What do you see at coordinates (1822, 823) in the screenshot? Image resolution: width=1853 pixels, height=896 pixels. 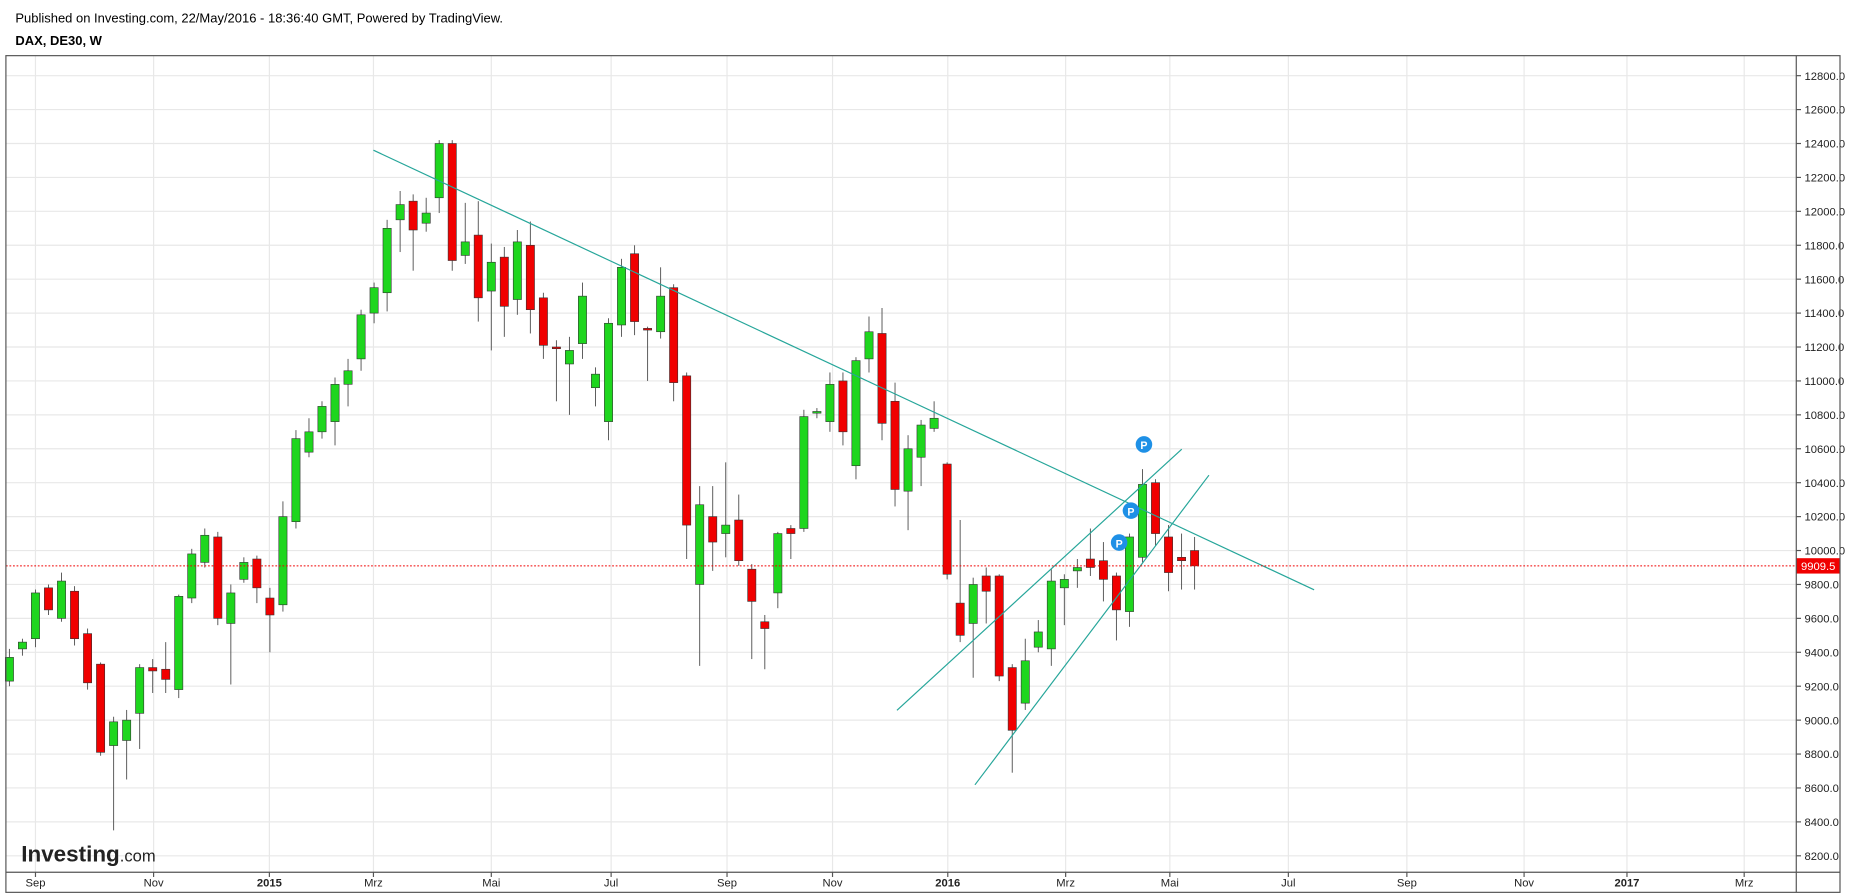 I see `y-tick-label: 8400.0` at bounding box center [1822, 823].